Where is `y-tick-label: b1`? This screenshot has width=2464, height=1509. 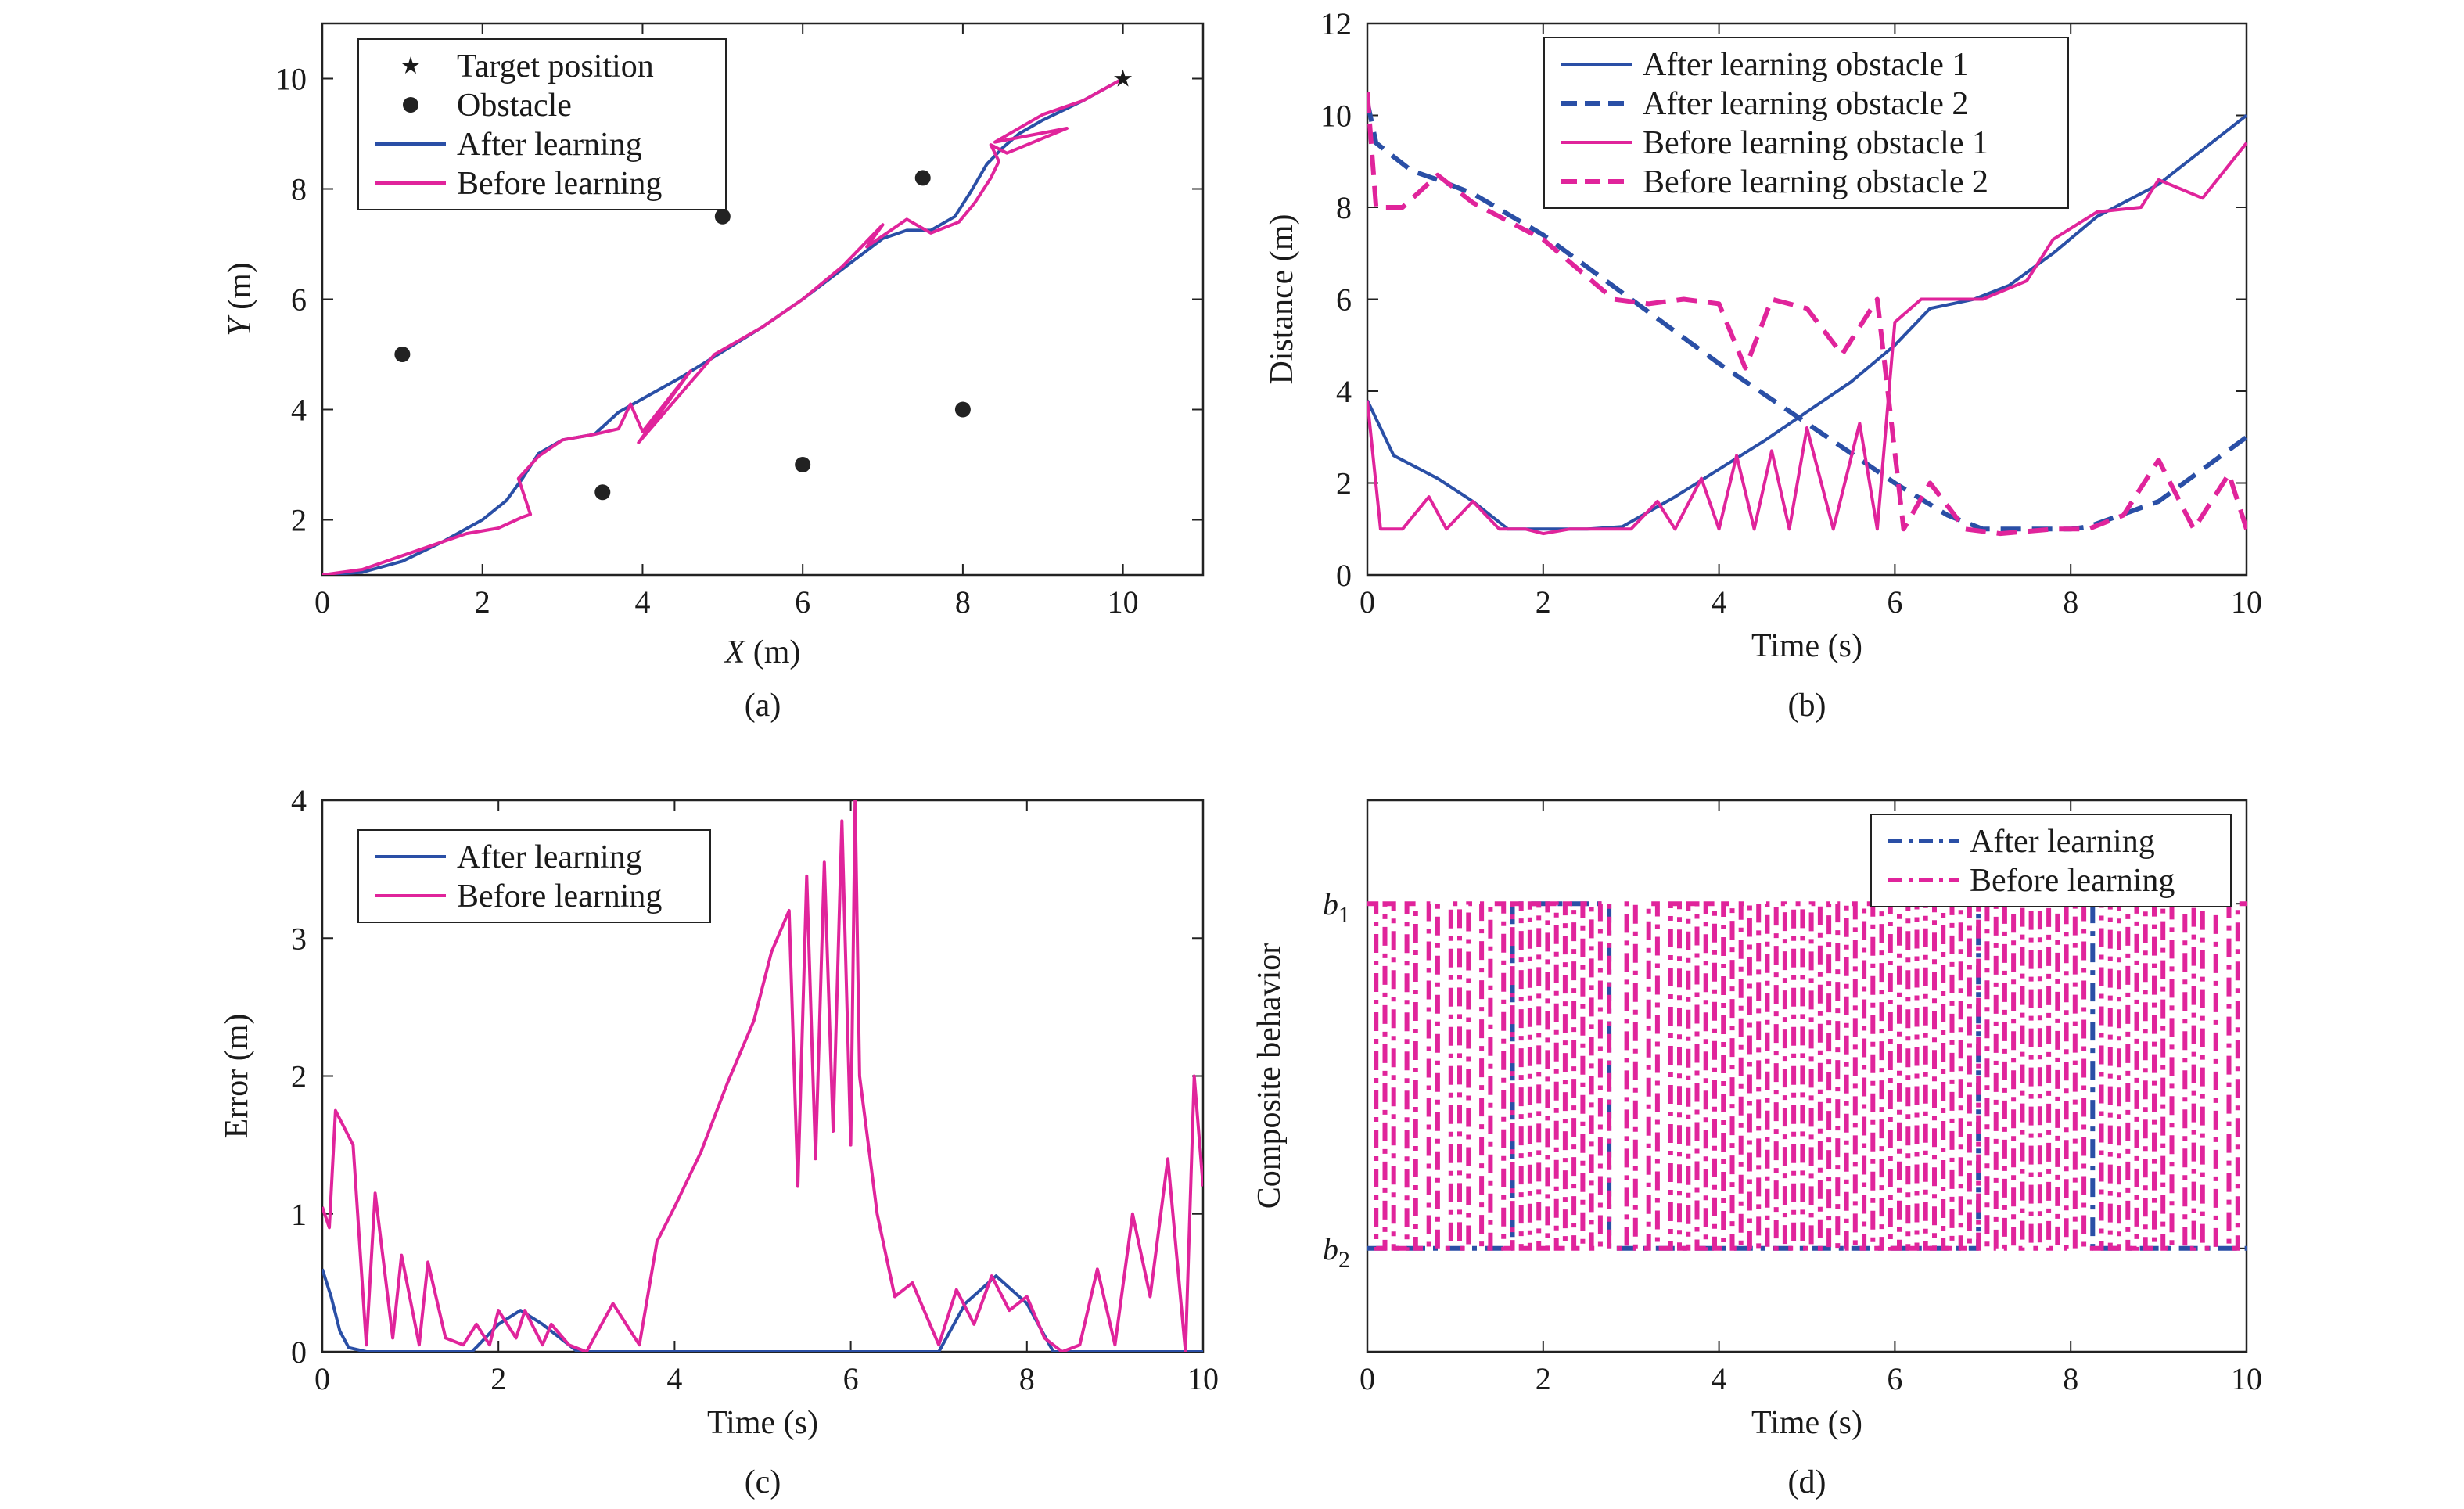 y-tick-label: b1 is located at coordinates (1336, 907).